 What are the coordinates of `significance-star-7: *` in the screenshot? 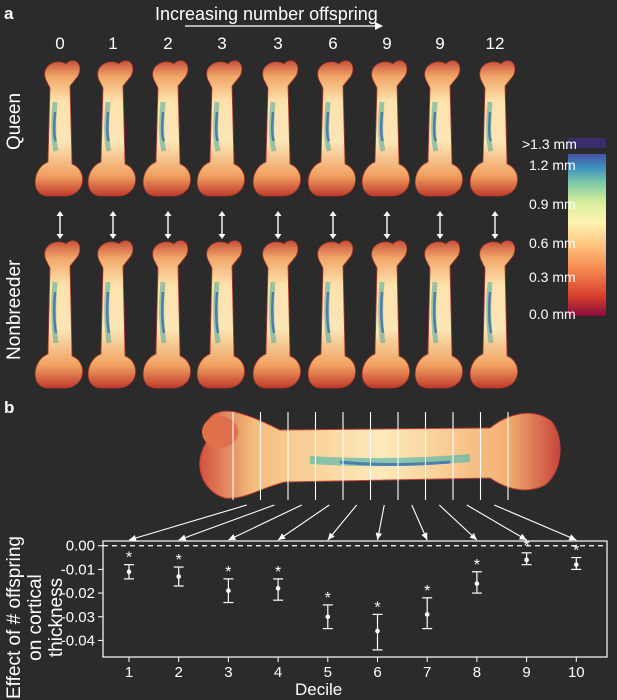 It's located at (477, 565).